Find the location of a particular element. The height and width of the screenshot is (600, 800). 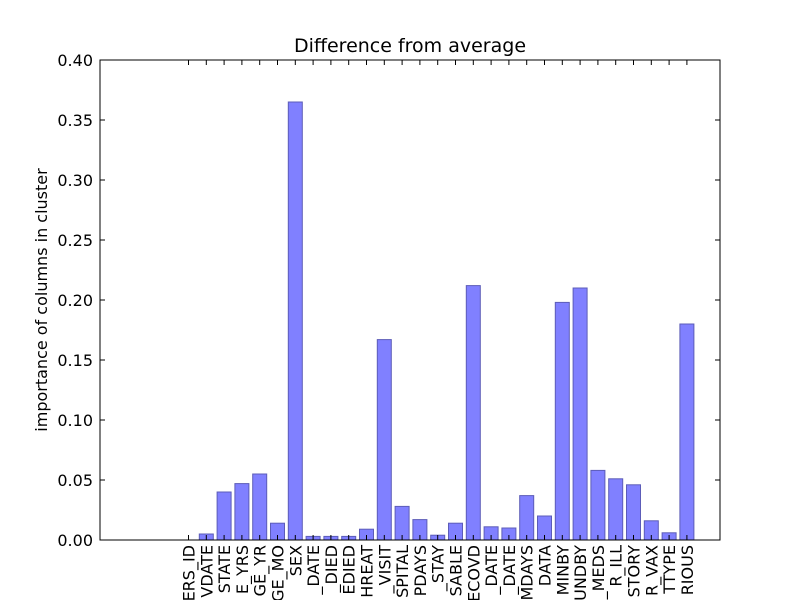

x-tick-label-12: SPITAL is located at coordinates (402, 571).